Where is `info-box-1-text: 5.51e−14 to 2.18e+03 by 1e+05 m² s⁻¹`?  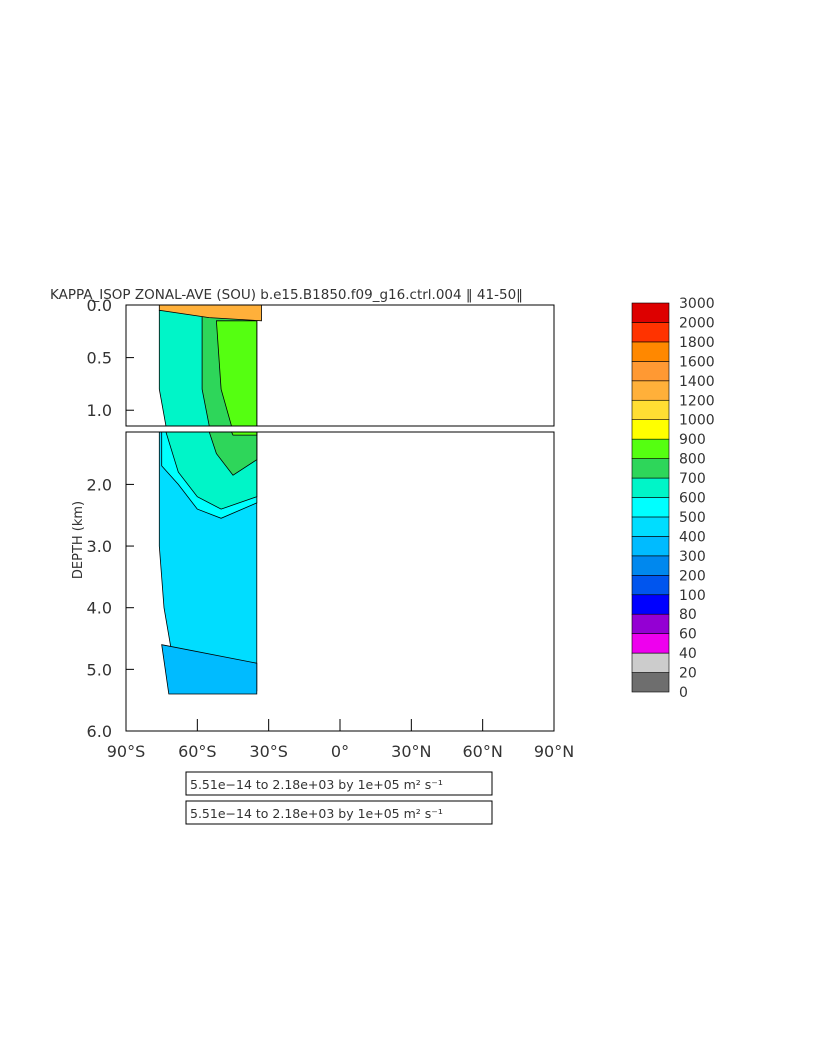
info-box-1-text: 5.51e−14 to 2.18e+03 by 1e+05 m² s⁻¹ is located at coordinates (316, 784).